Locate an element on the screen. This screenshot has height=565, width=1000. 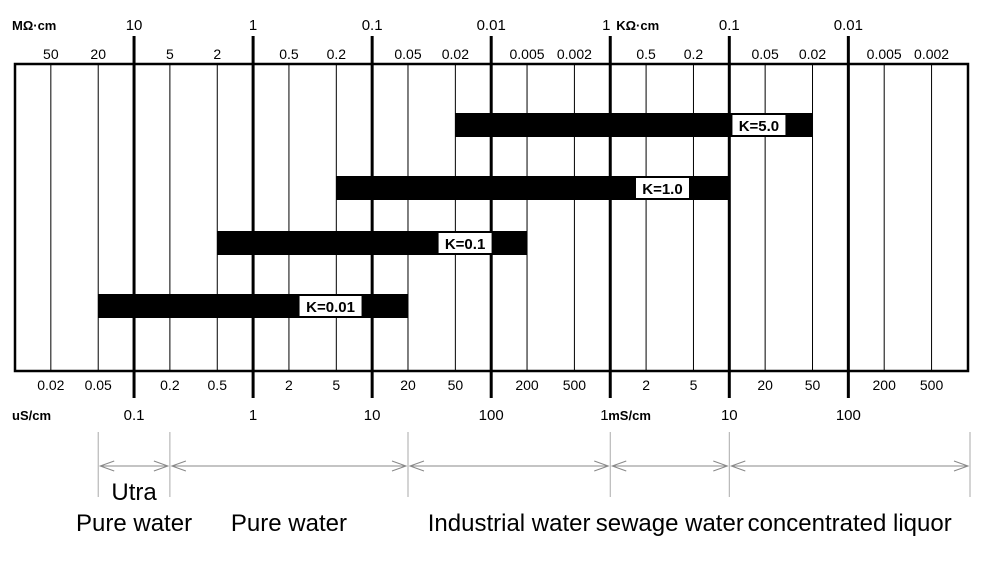
electrode-bar-label: K=0.01 is located at coordinates (330, 307).